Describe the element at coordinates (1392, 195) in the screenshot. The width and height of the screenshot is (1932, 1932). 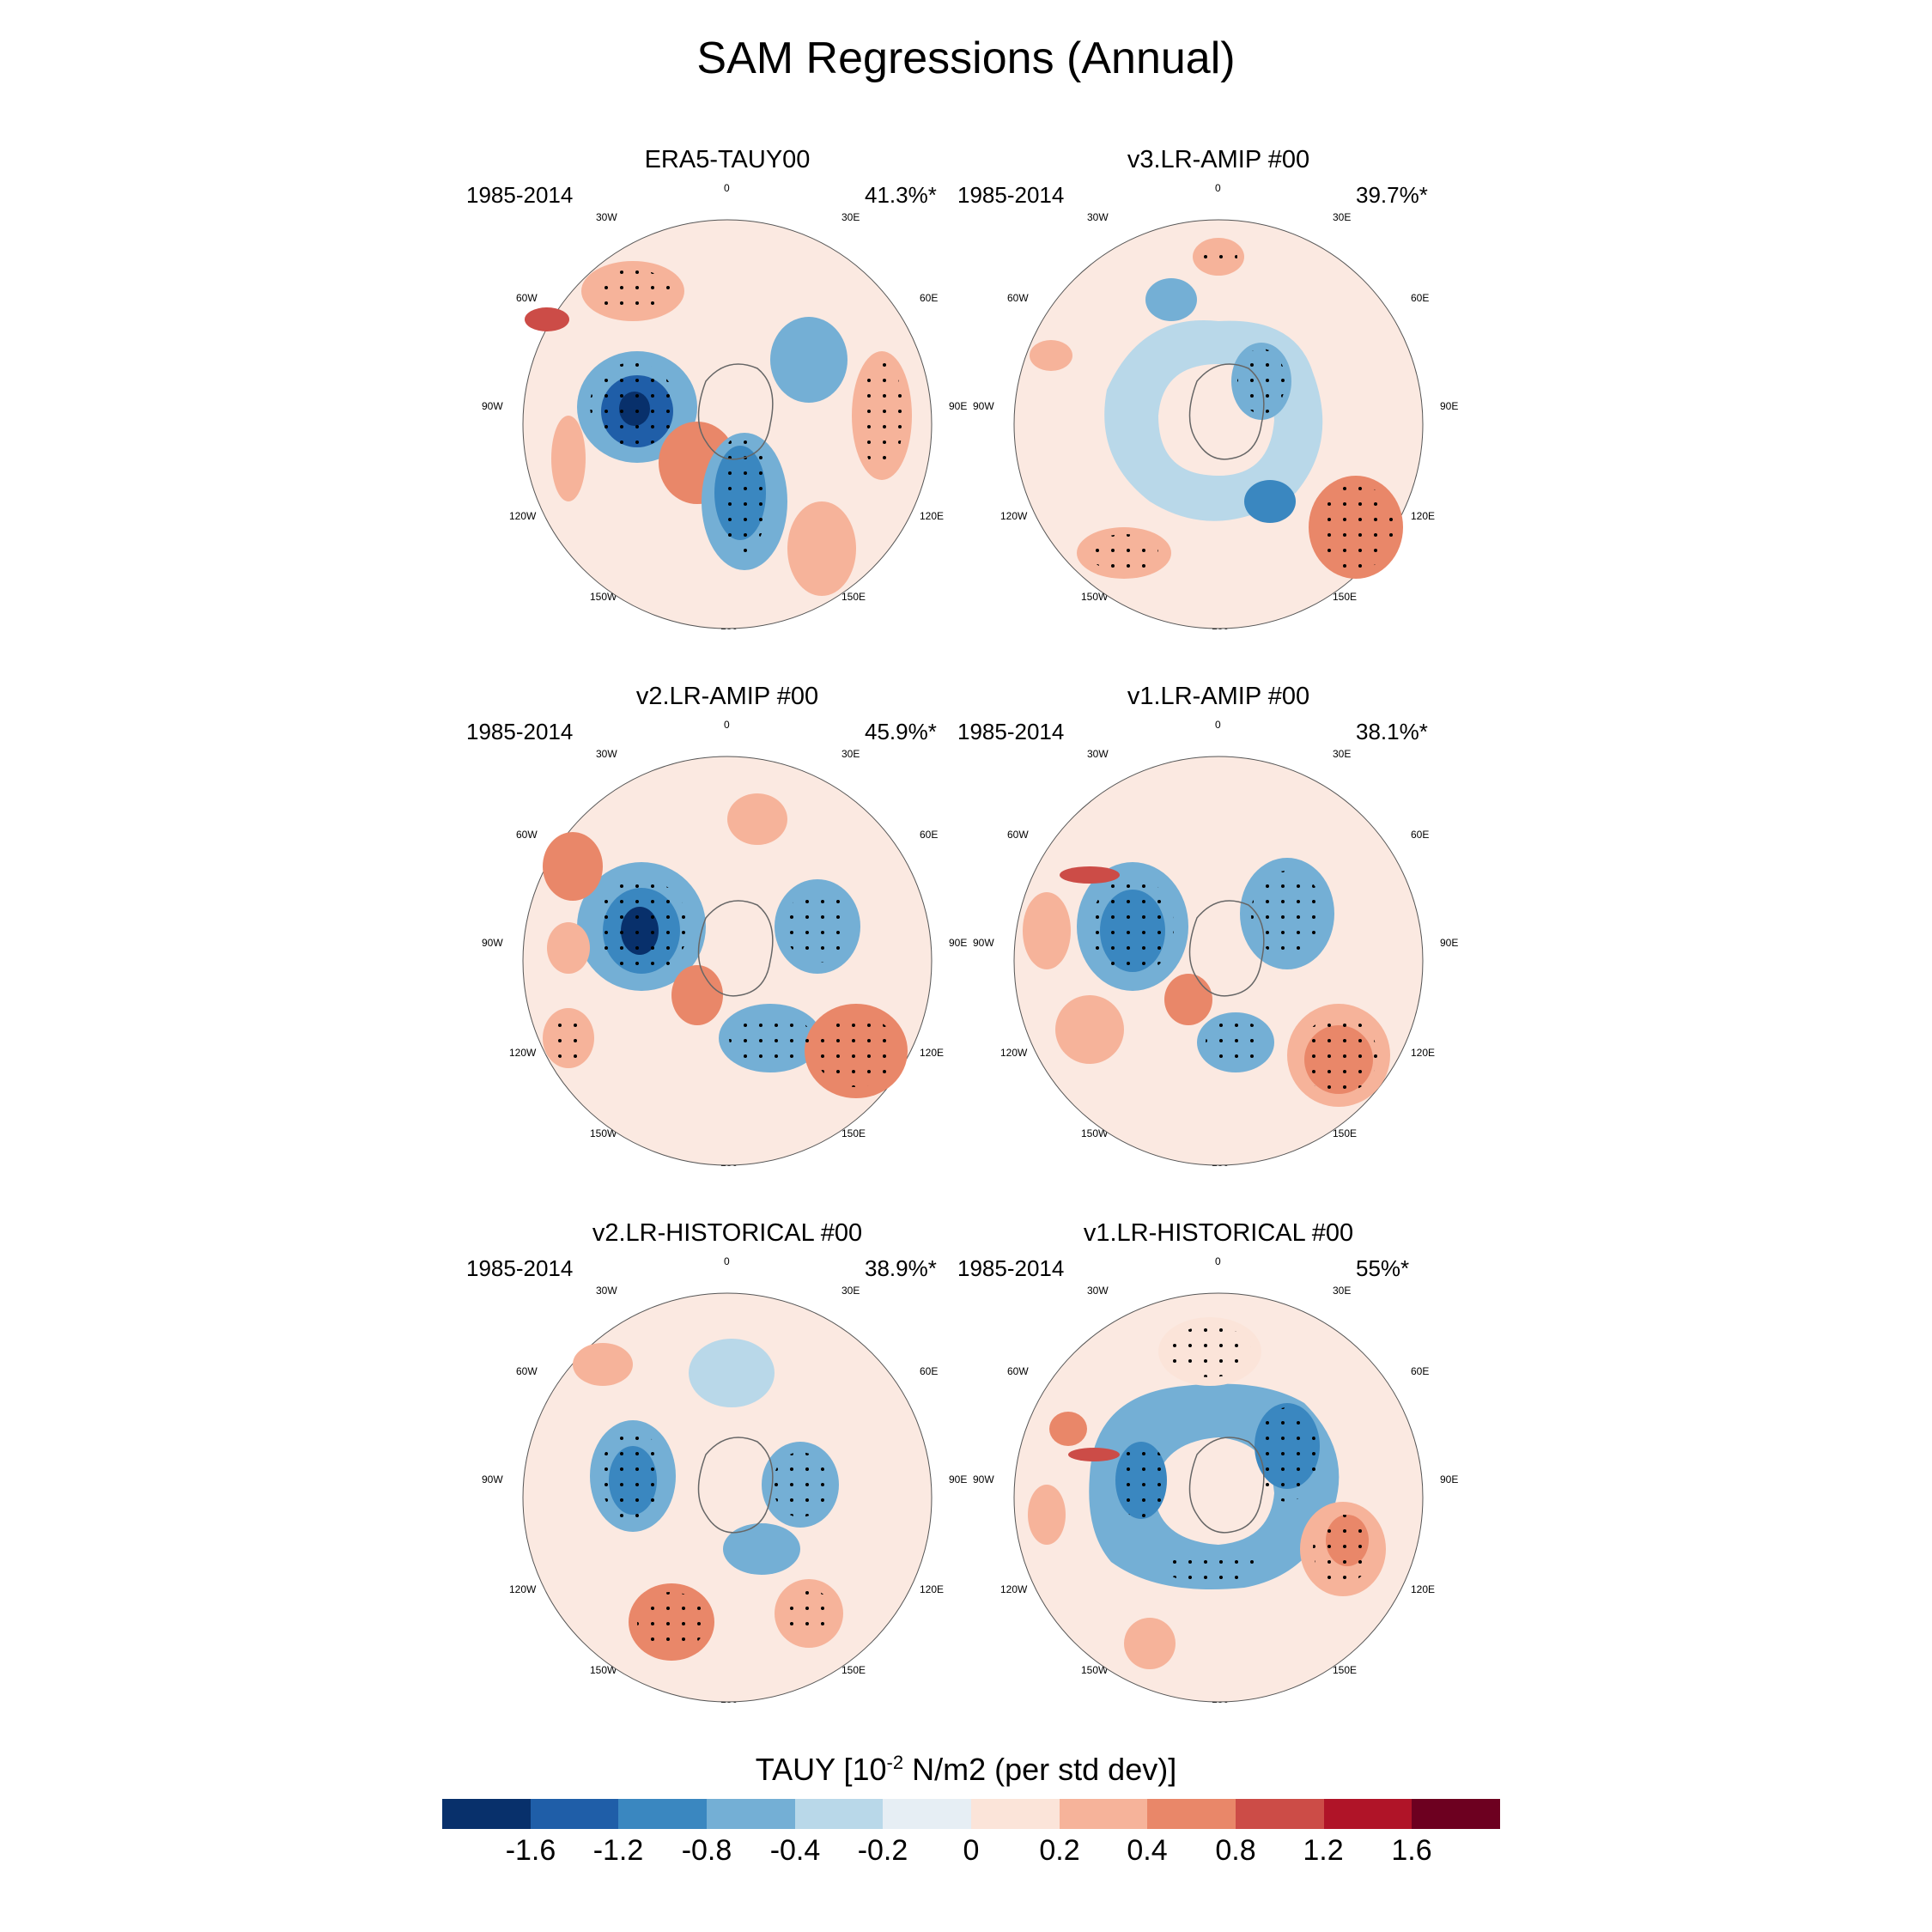
I see `panel-variance: 39.7%*` at that location.